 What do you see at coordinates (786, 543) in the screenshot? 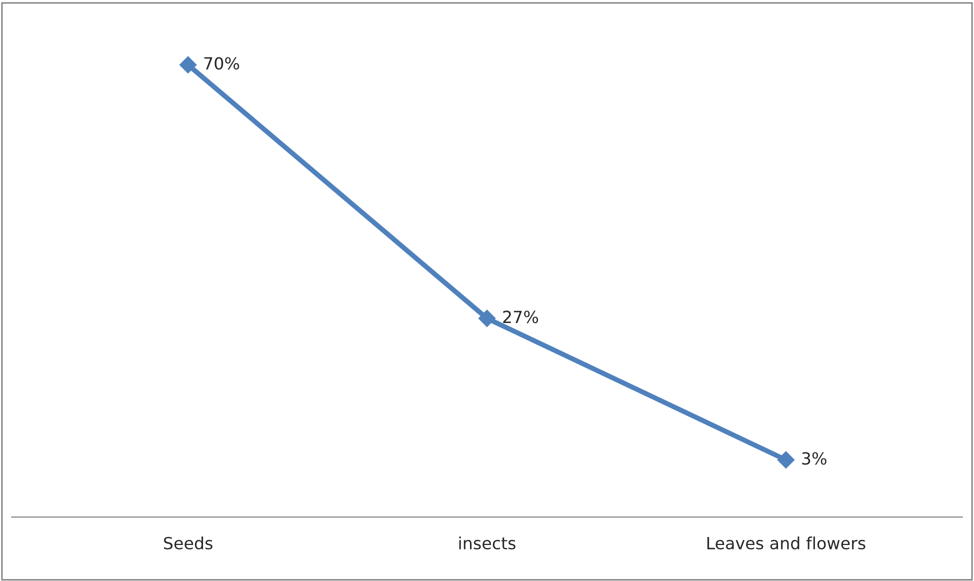
I see `x-tick-label: Leaves and flowers` at bounding box center [786, 543].